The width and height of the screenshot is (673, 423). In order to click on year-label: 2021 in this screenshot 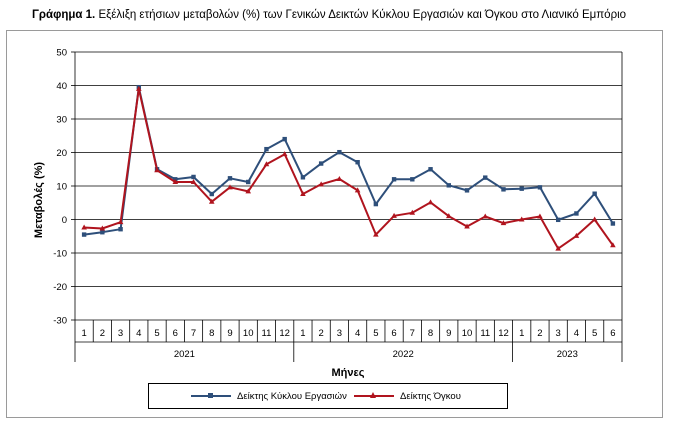, I will do `click(184, 354)`.